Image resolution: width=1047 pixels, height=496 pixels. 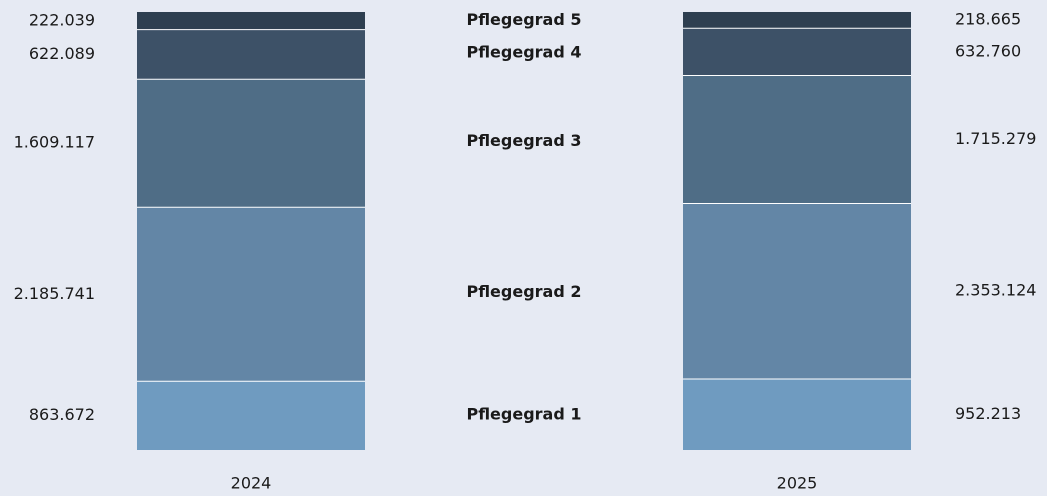 I want to click on series-label: Pflegegrad 4, so click(x=523, y=52).